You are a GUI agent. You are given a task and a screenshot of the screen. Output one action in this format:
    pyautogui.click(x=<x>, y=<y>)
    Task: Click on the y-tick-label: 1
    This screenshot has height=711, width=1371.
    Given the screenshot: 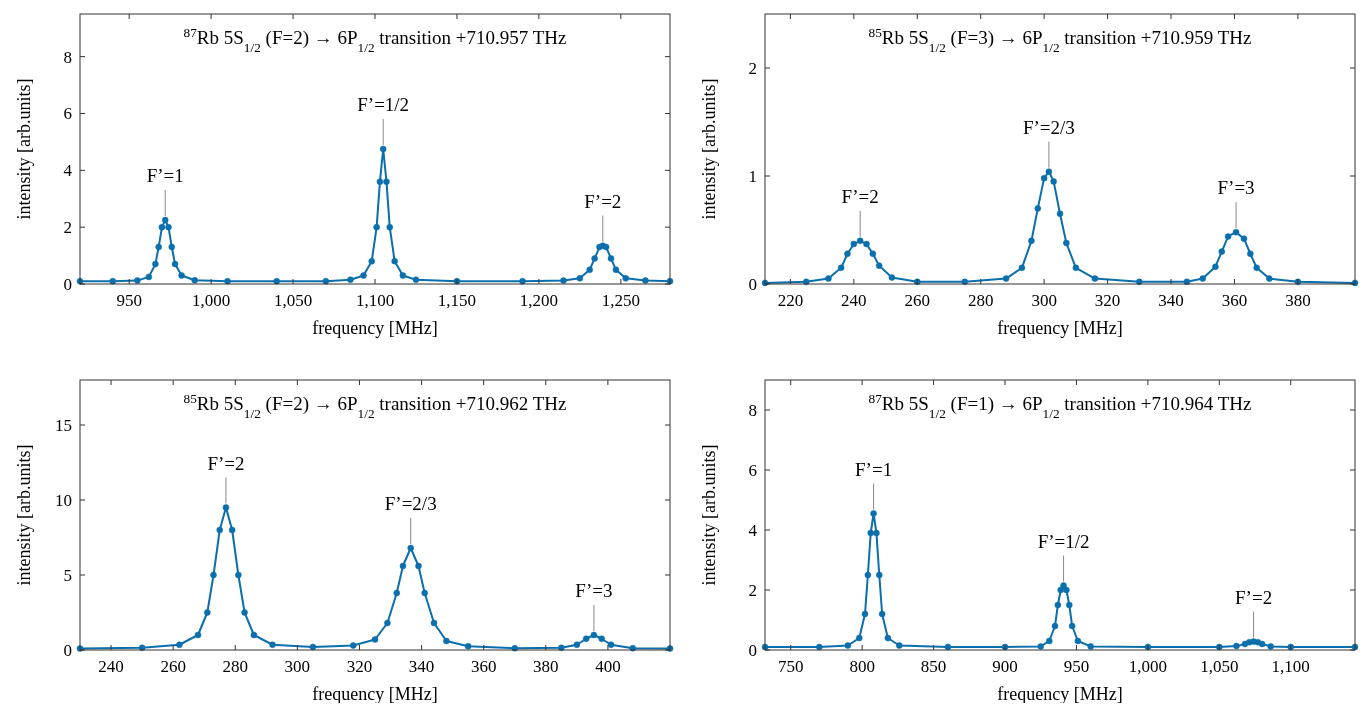 What is the action you would take?
    pyautogui.click(x=752, y=176)
    